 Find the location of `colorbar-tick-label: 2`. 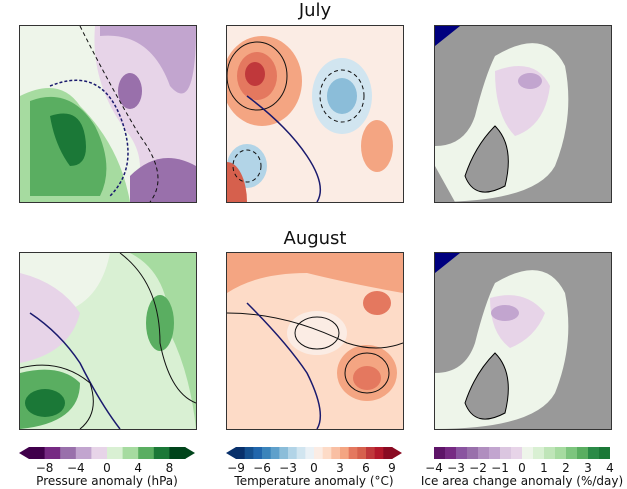

colorbar-tick-label: 2 is located at coordinates (566, 468).